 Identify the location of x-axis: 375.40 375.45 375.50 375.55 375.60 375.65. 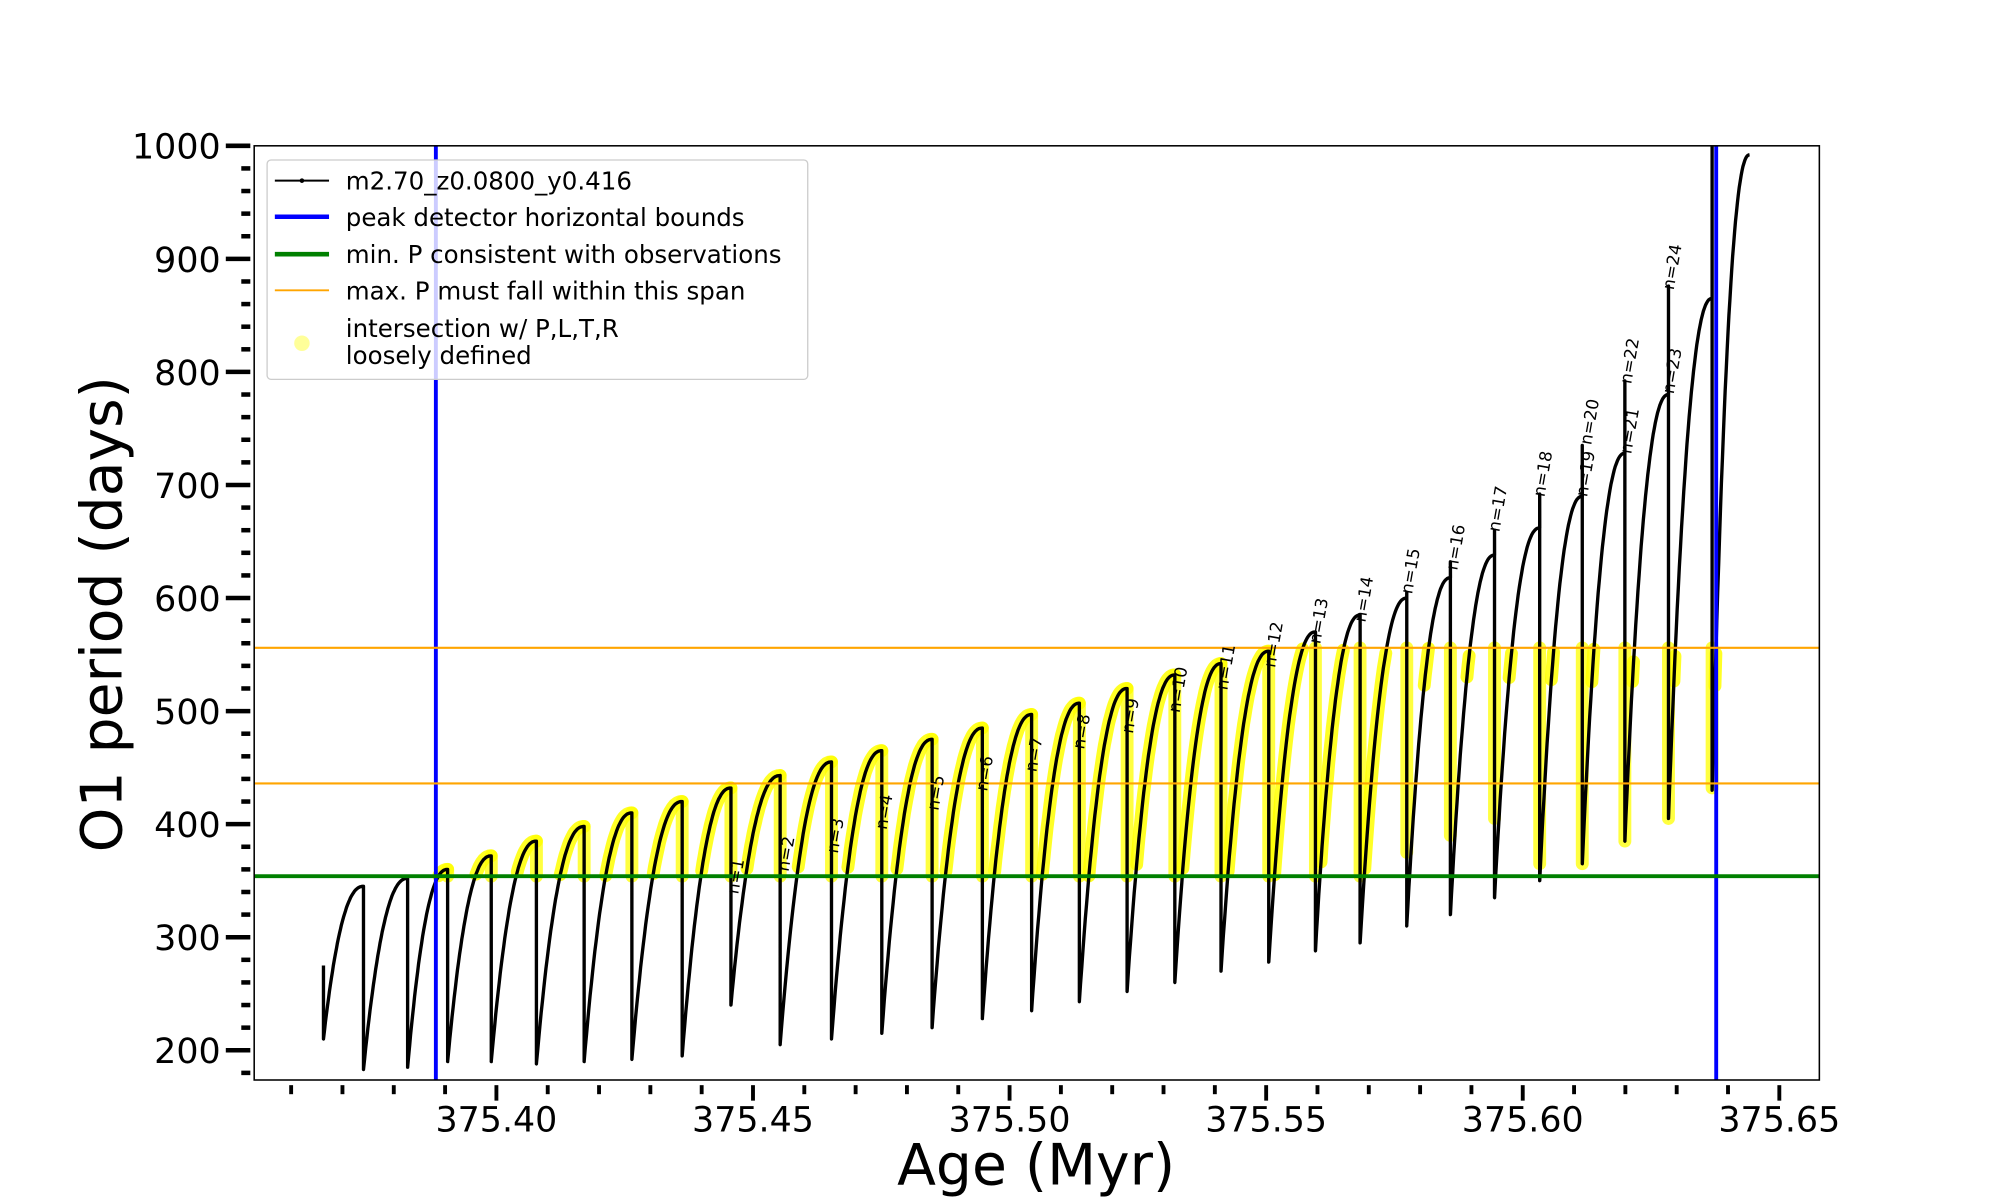
(1064, 1113).